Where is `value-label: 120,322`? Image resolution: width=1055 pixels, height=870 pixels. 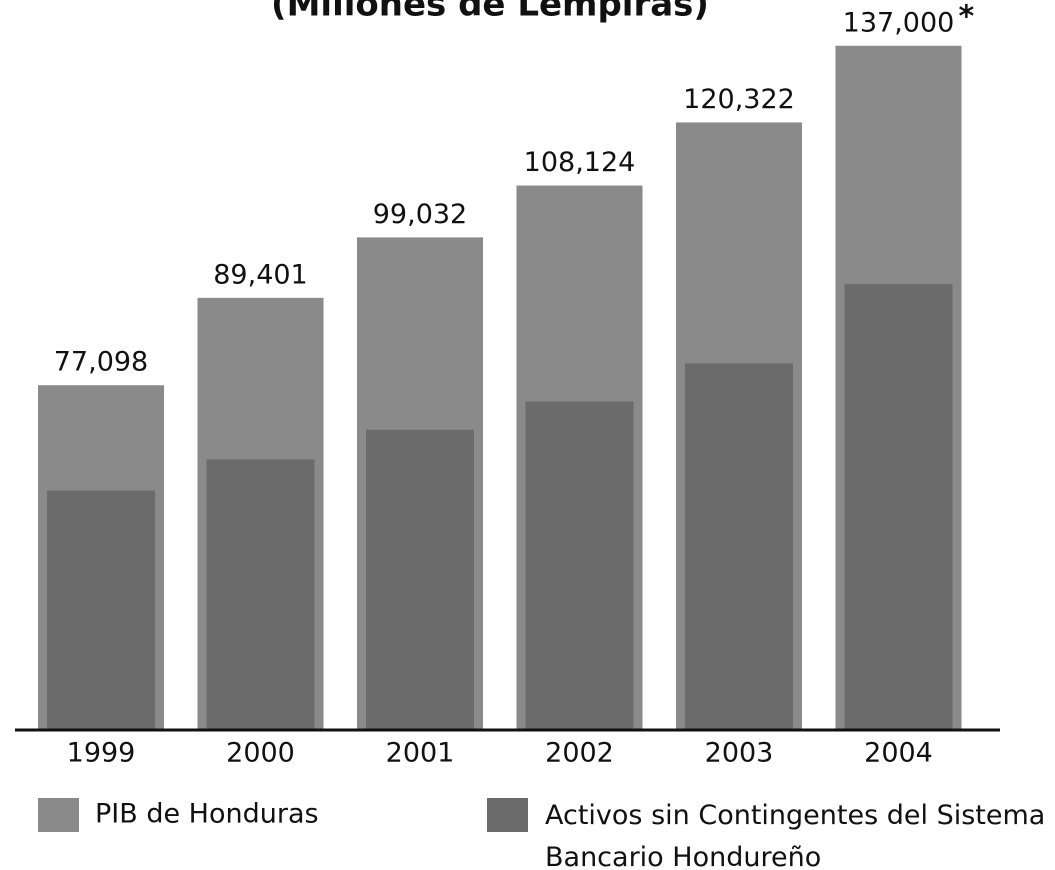 value-label: 120,322 is located at coordinates (739, 99).